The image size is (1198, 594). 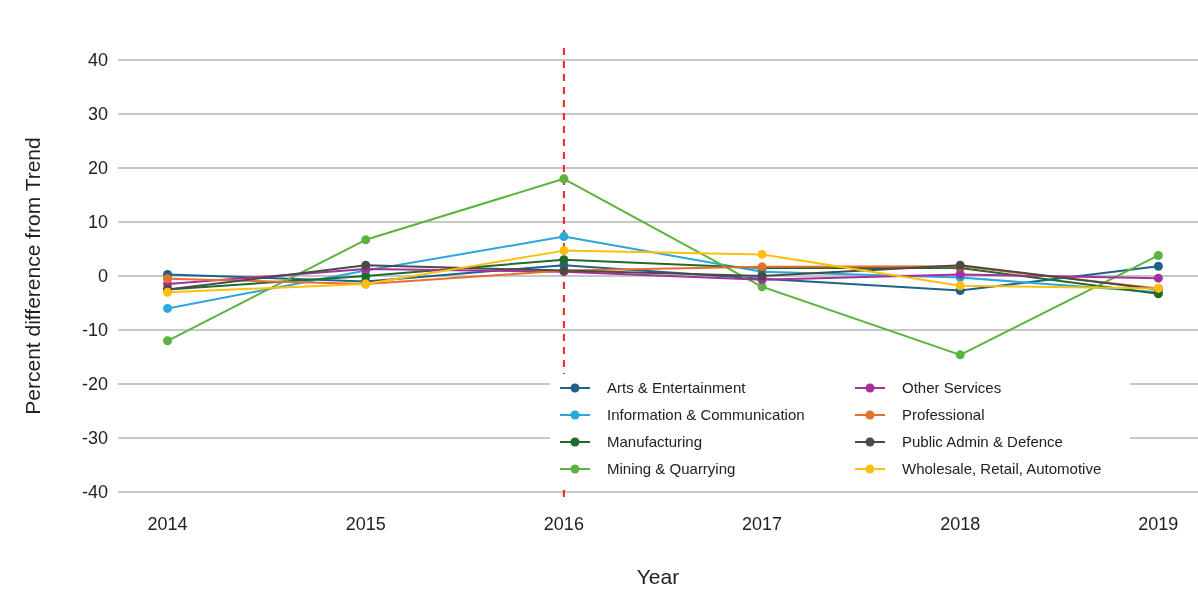 What do you see at coordinates (960, 524) in the screenshot?
I see `x-tick-label: 2018` at bounding box center [960, 524].